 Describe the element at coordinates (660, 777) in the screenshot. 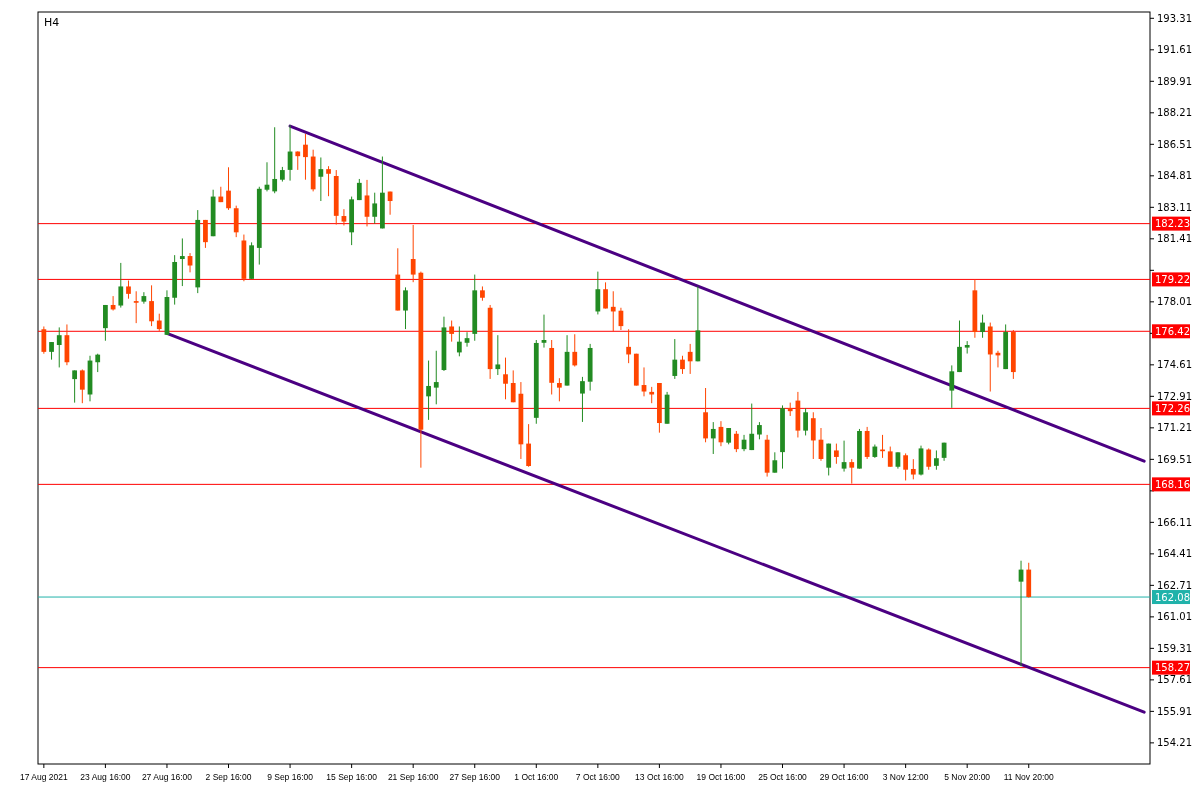

I see `x-tick-label: 13 Oct 16:00` at that location.